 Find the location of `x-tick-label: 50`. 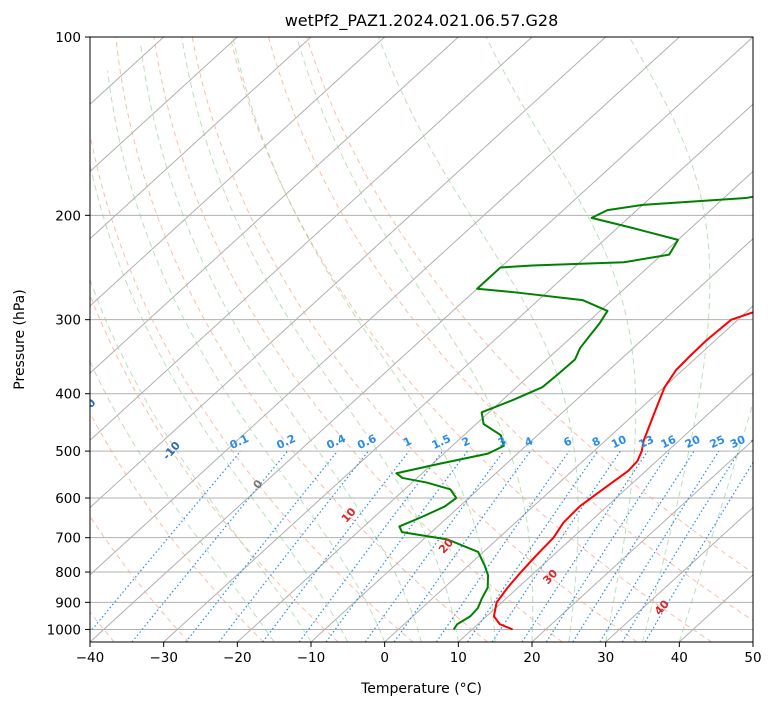

x-tick-label: 50 is located at coordinates (752, 658).